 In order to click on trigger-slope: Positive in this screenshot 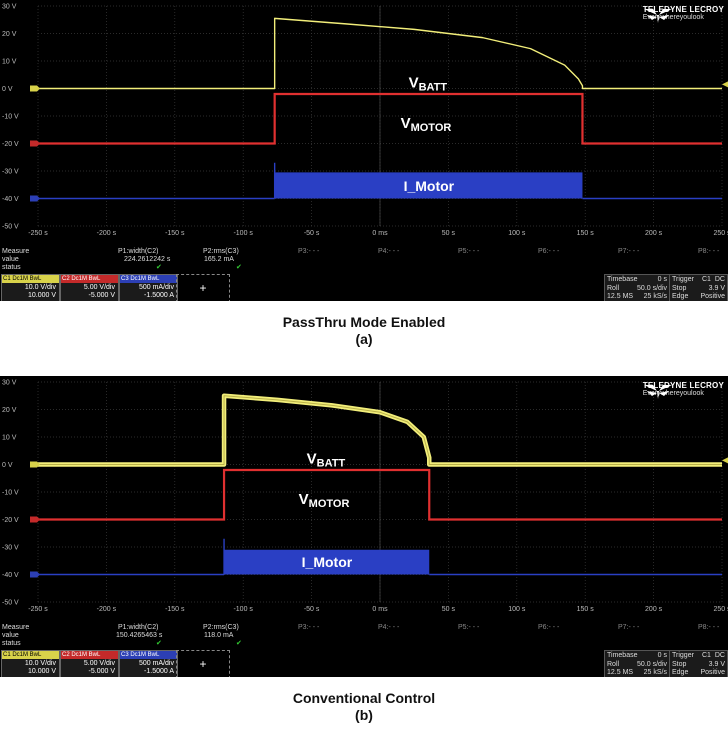, I will do `click(712, 672)`.